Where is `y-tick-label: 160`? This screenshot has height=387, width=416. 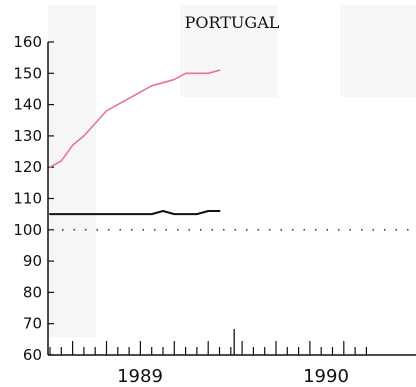 y-tick-label: 160 is located at coordinates (27, 42).